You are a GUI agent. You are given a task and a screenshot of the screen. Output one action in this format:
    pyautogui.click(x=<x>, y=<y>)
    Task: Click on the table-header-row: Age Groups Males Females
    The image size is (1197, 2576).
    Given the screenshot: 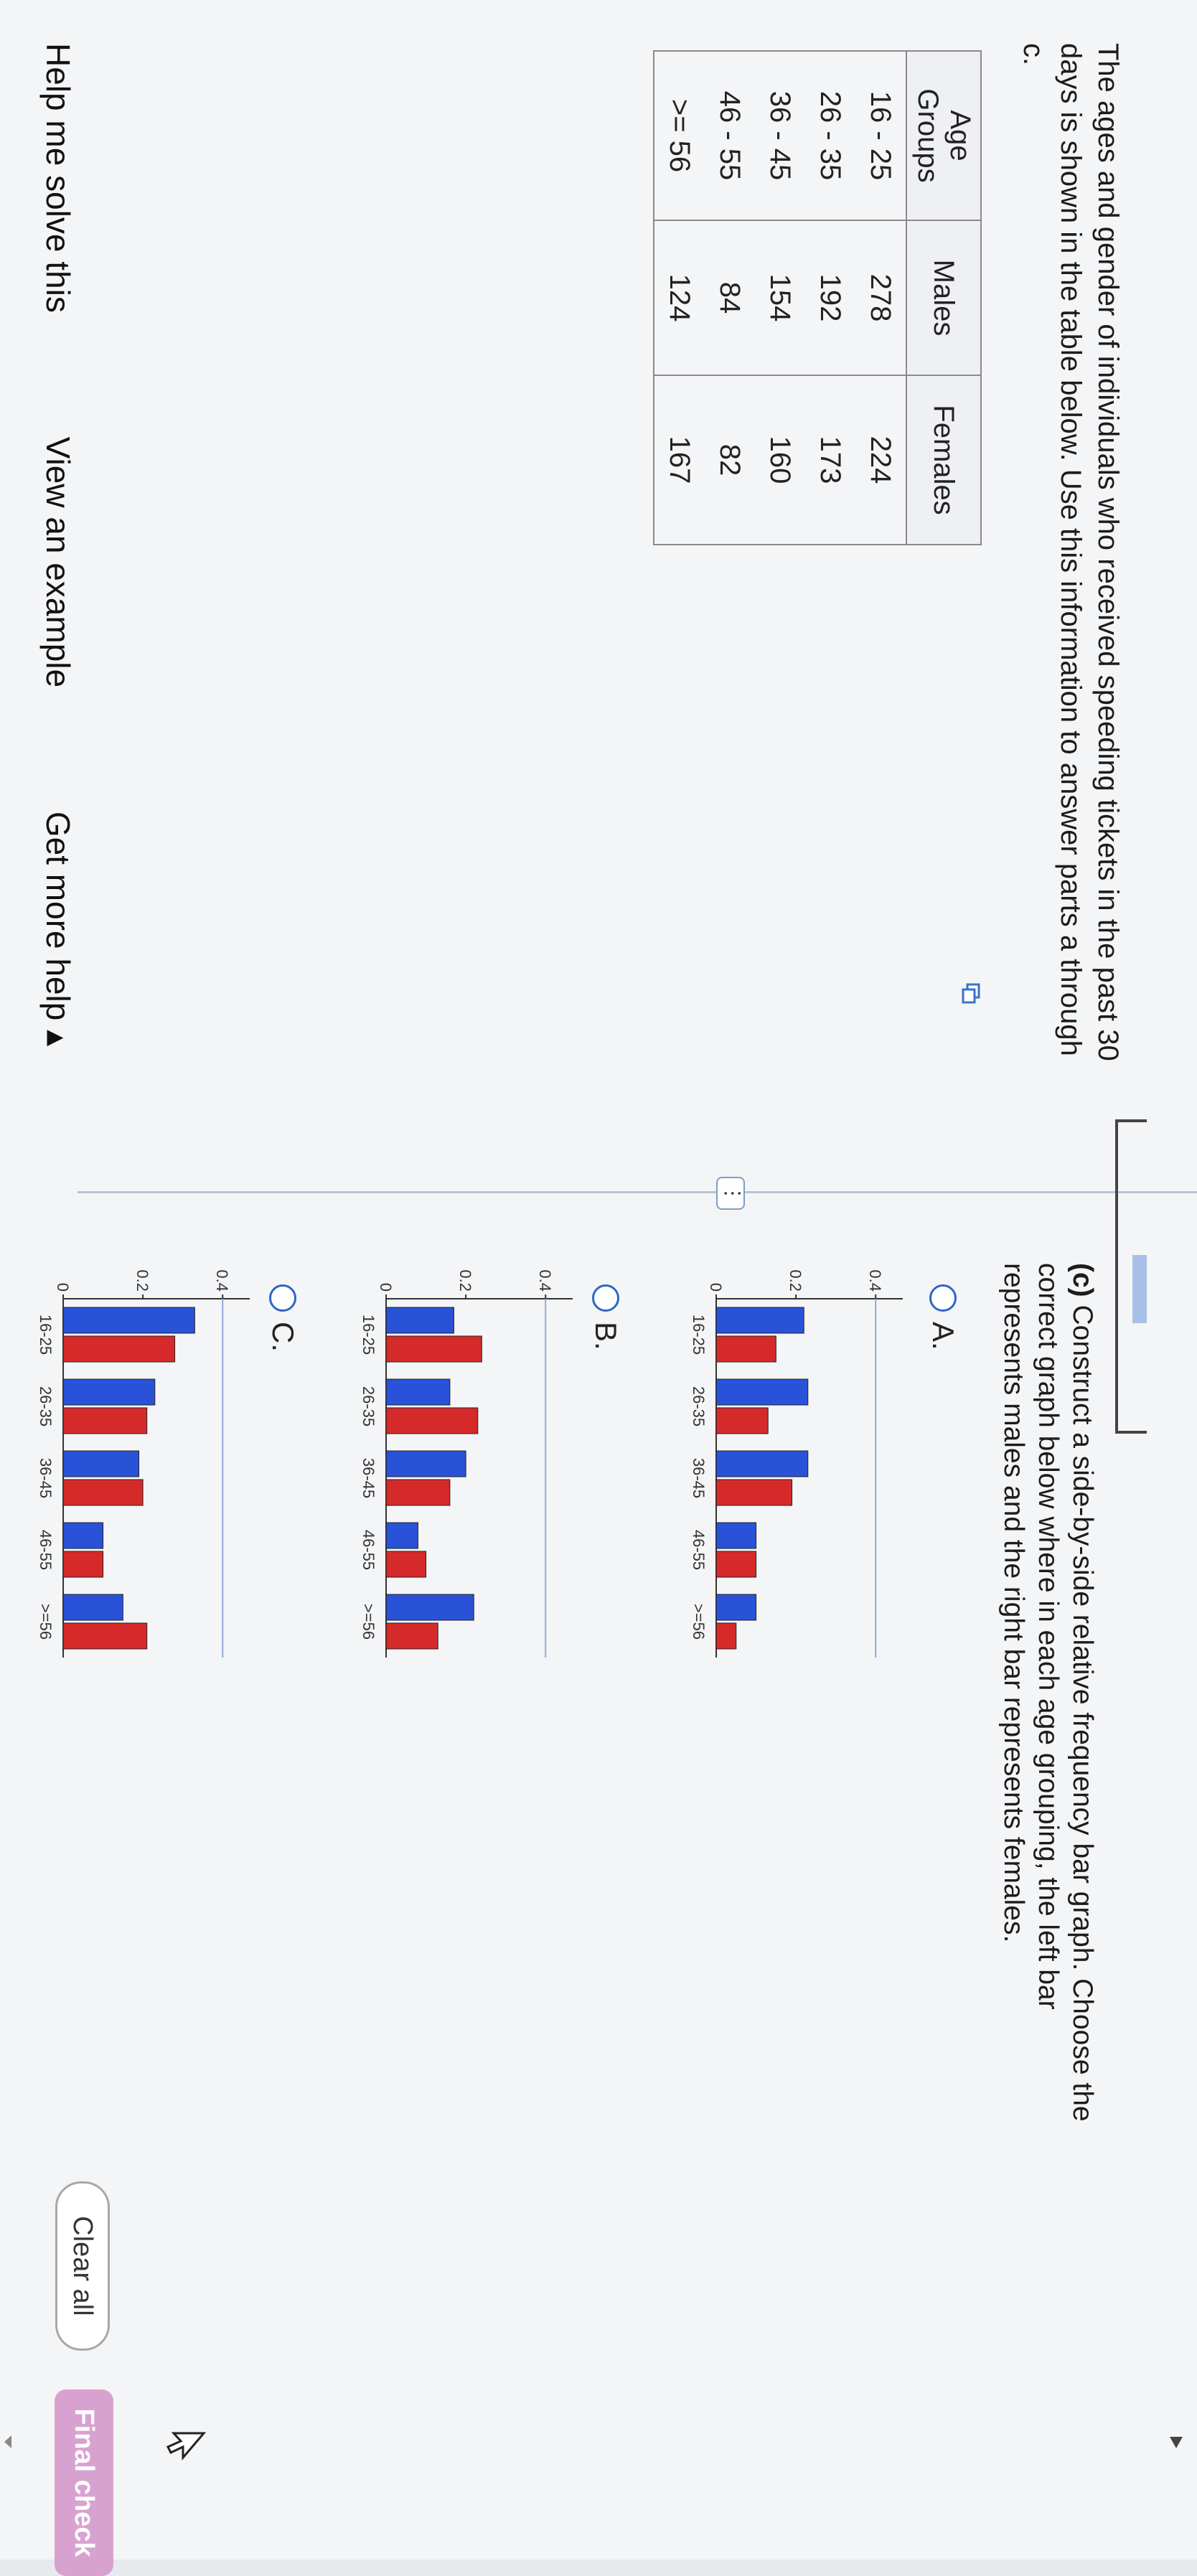 What is the action you would take?
    pyautogui.click(x=943, y=298)
    